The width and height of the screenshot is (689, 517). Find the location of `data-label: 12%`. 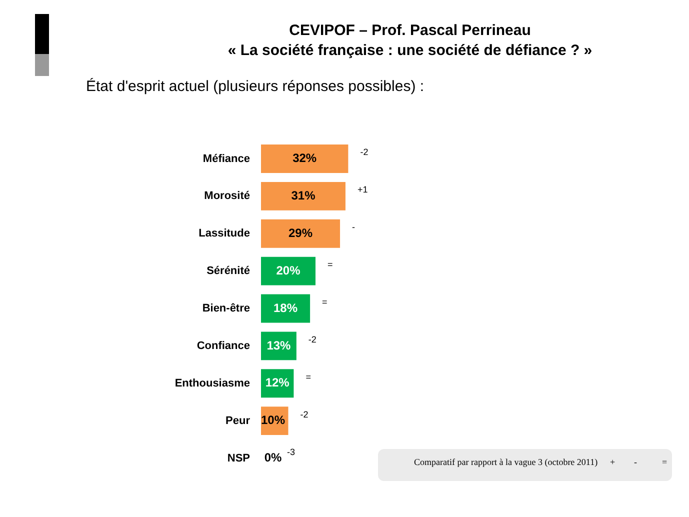

data-label: 12% is located at coordinates (277, 383).